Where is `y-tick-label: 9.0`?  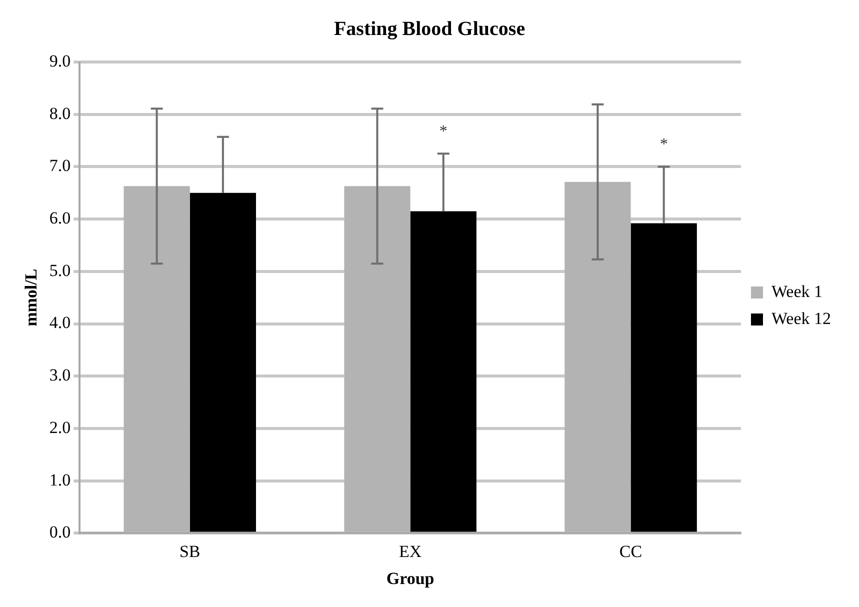 y-tick-label: 9.0 is located at coordinates (60, 60).